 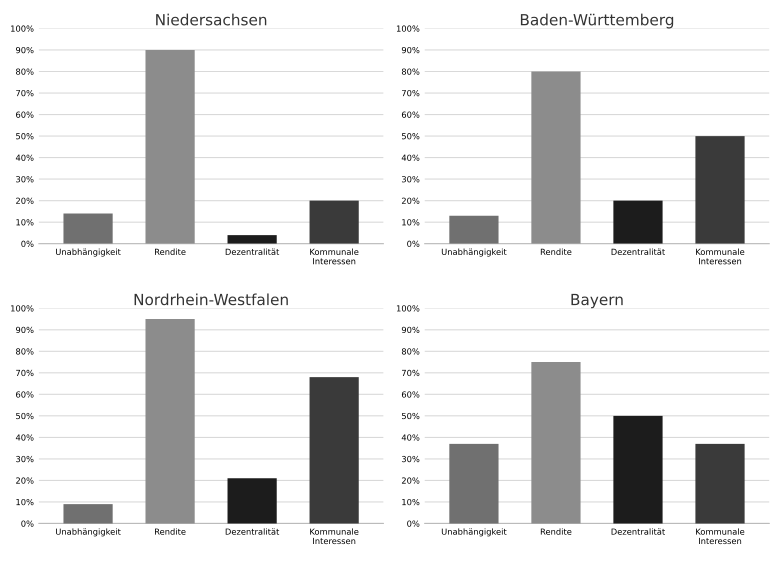 I want to click on chart-title: Bayern, so click(x=597, y=301).